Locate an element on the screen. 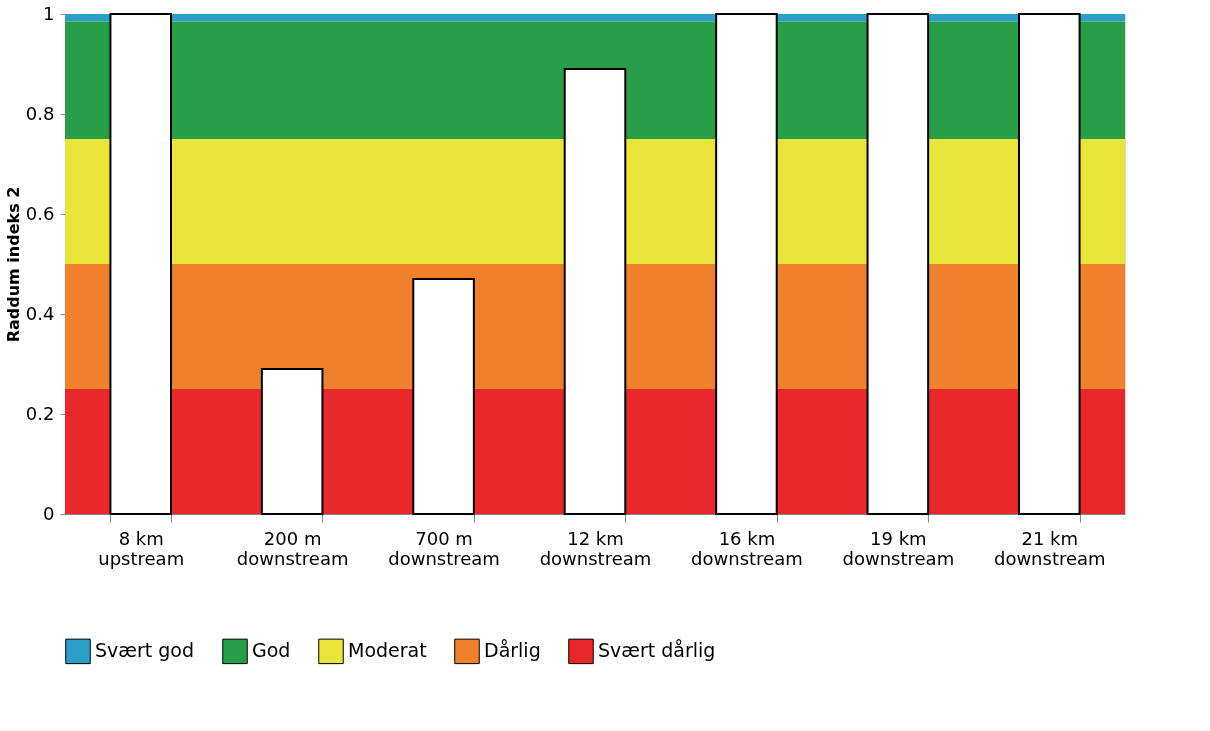 This screenshot has height=731, width=1210. legend-label: Svært god is located at coordinates (145, 650).